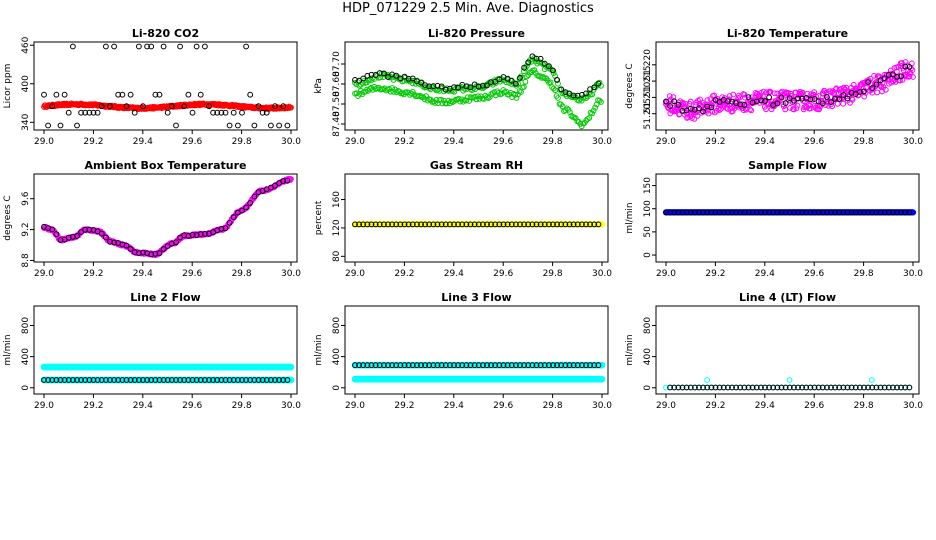 This screenshot has height=540, width=936. I want to click on y-axis-label: percent, so click(319, 217).